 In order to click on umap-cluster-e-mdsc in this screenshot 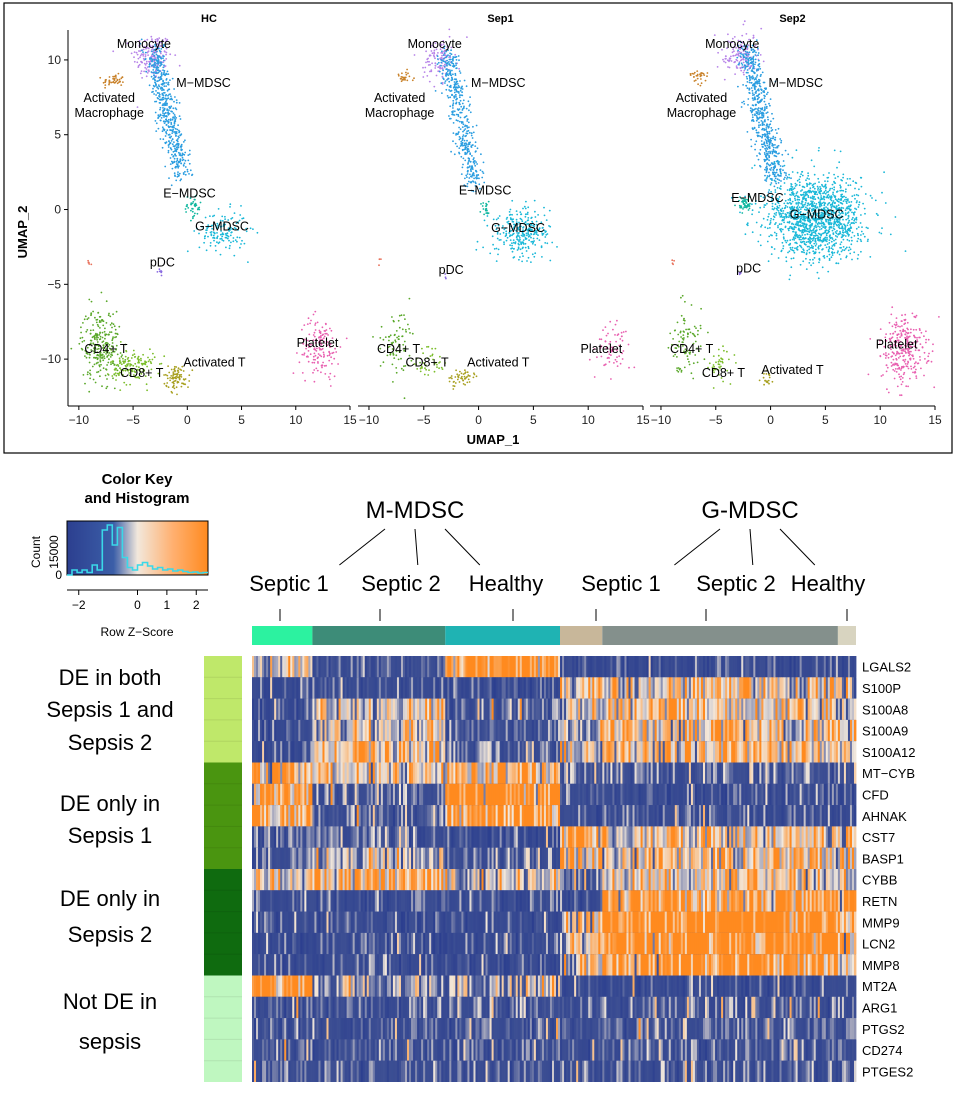, I will do `click(484, 208)`.